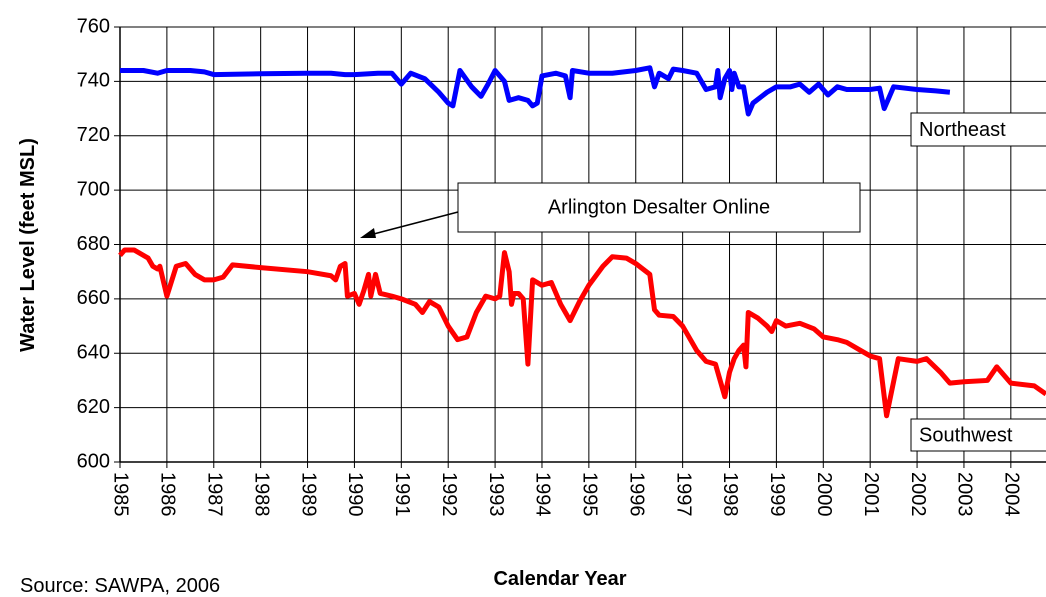 The height and width of the screenshot is (597, 1046). I want to click on x-tick-label: 1994, so click(543, 494).